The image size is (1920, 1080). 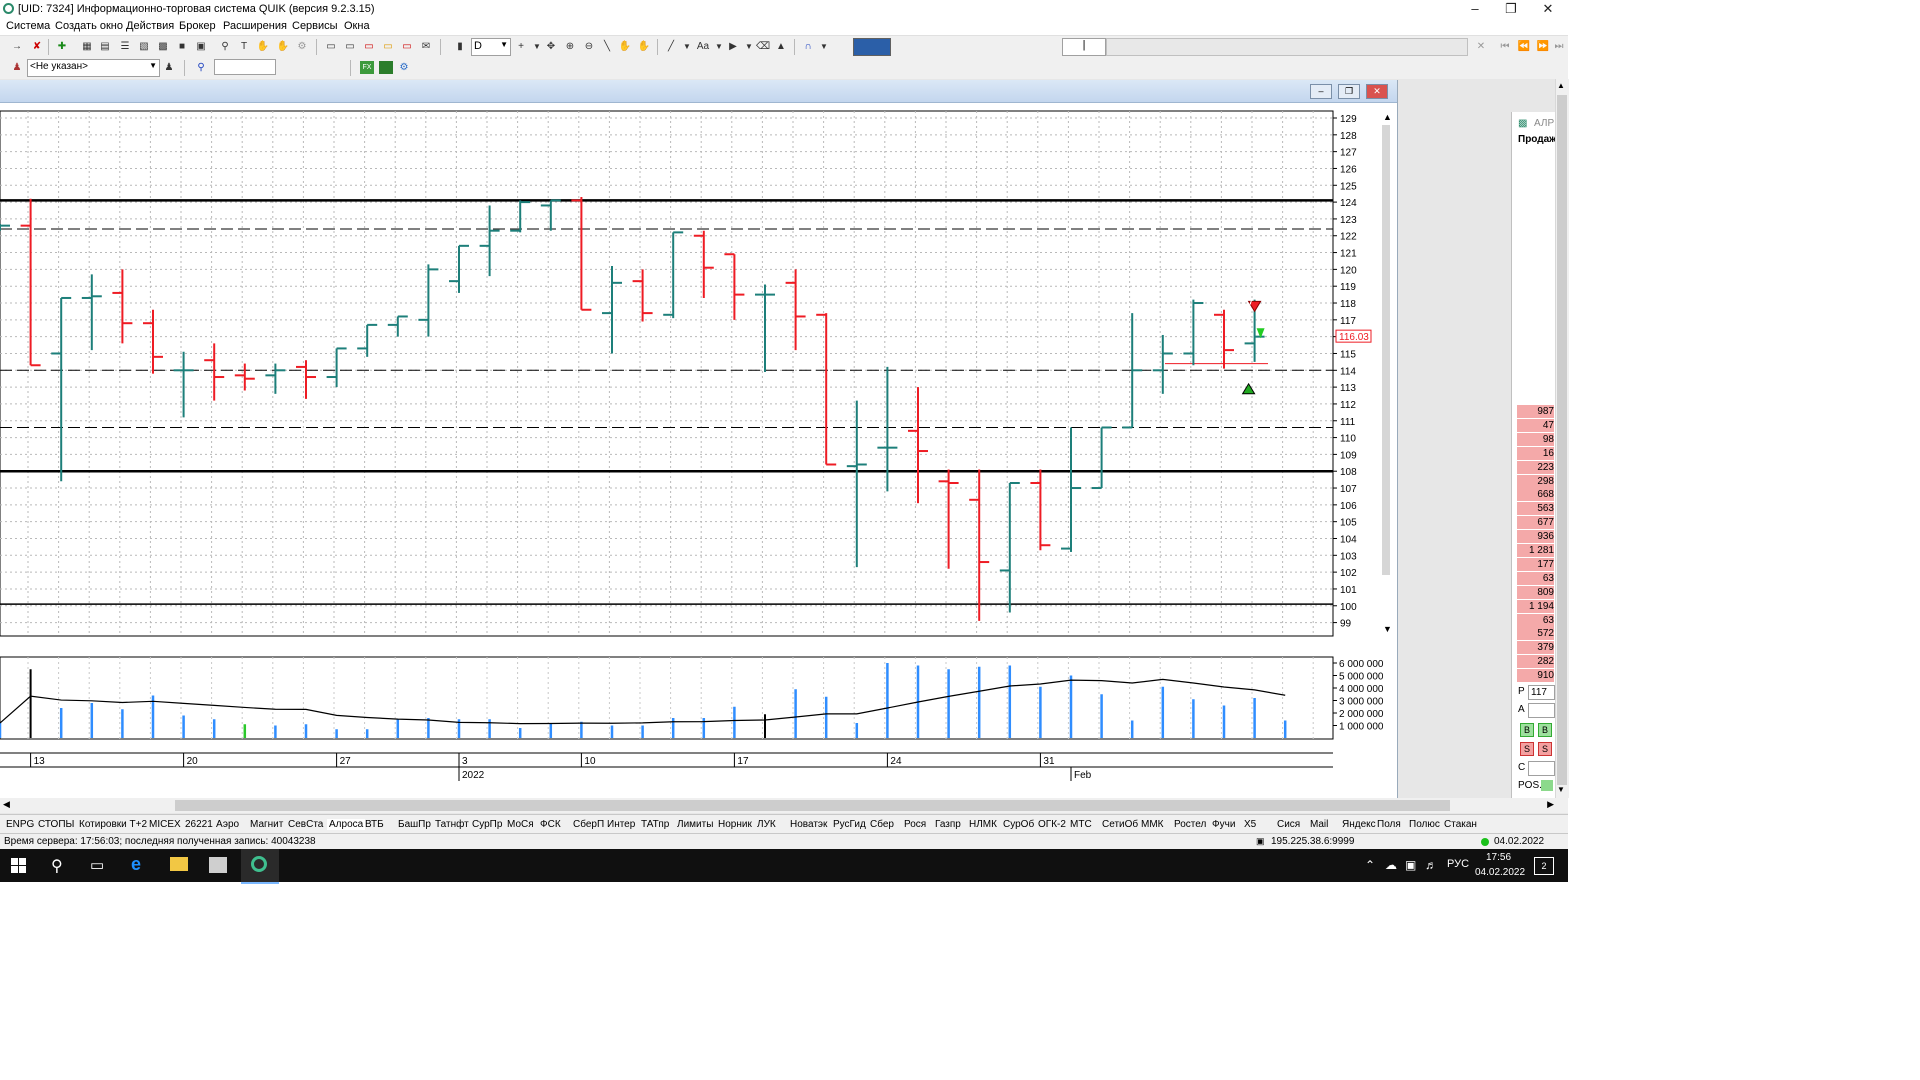 I want to click on window-tab: ВТБ, so click(x=374, y=824).